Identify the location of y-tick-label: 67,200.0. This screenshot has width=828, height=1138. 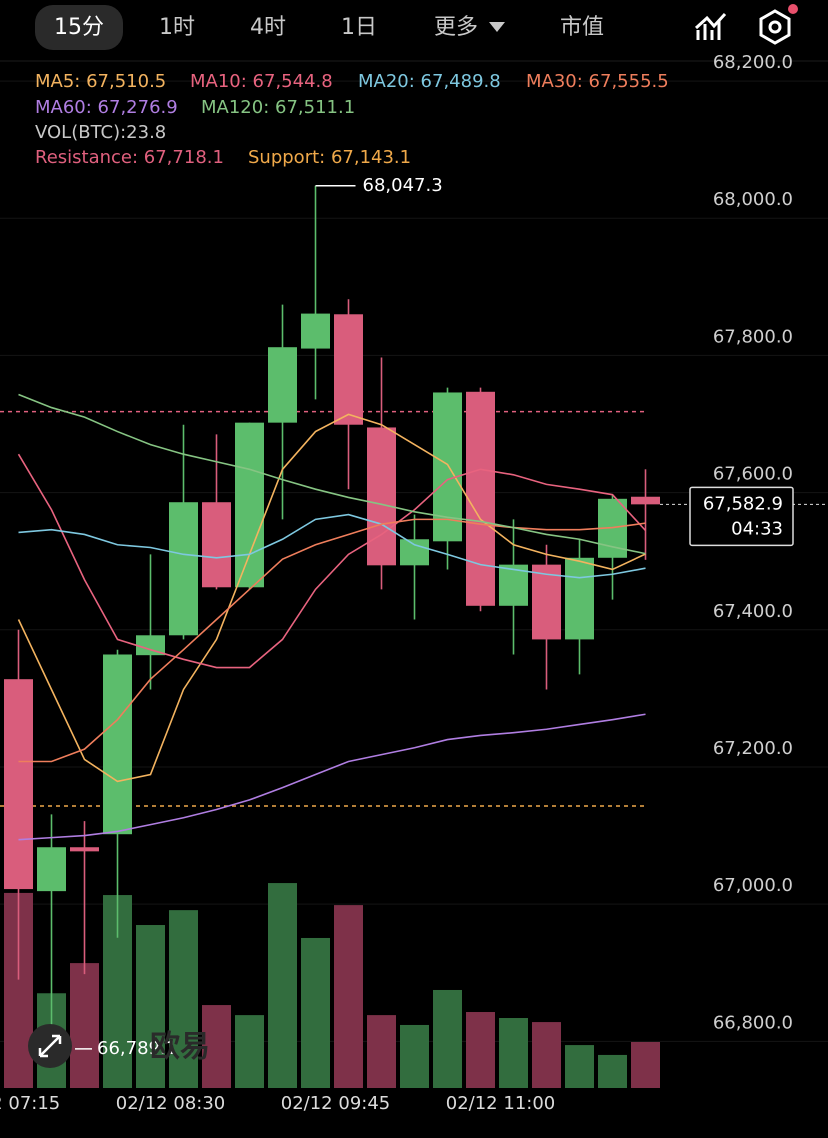
(753, 748).